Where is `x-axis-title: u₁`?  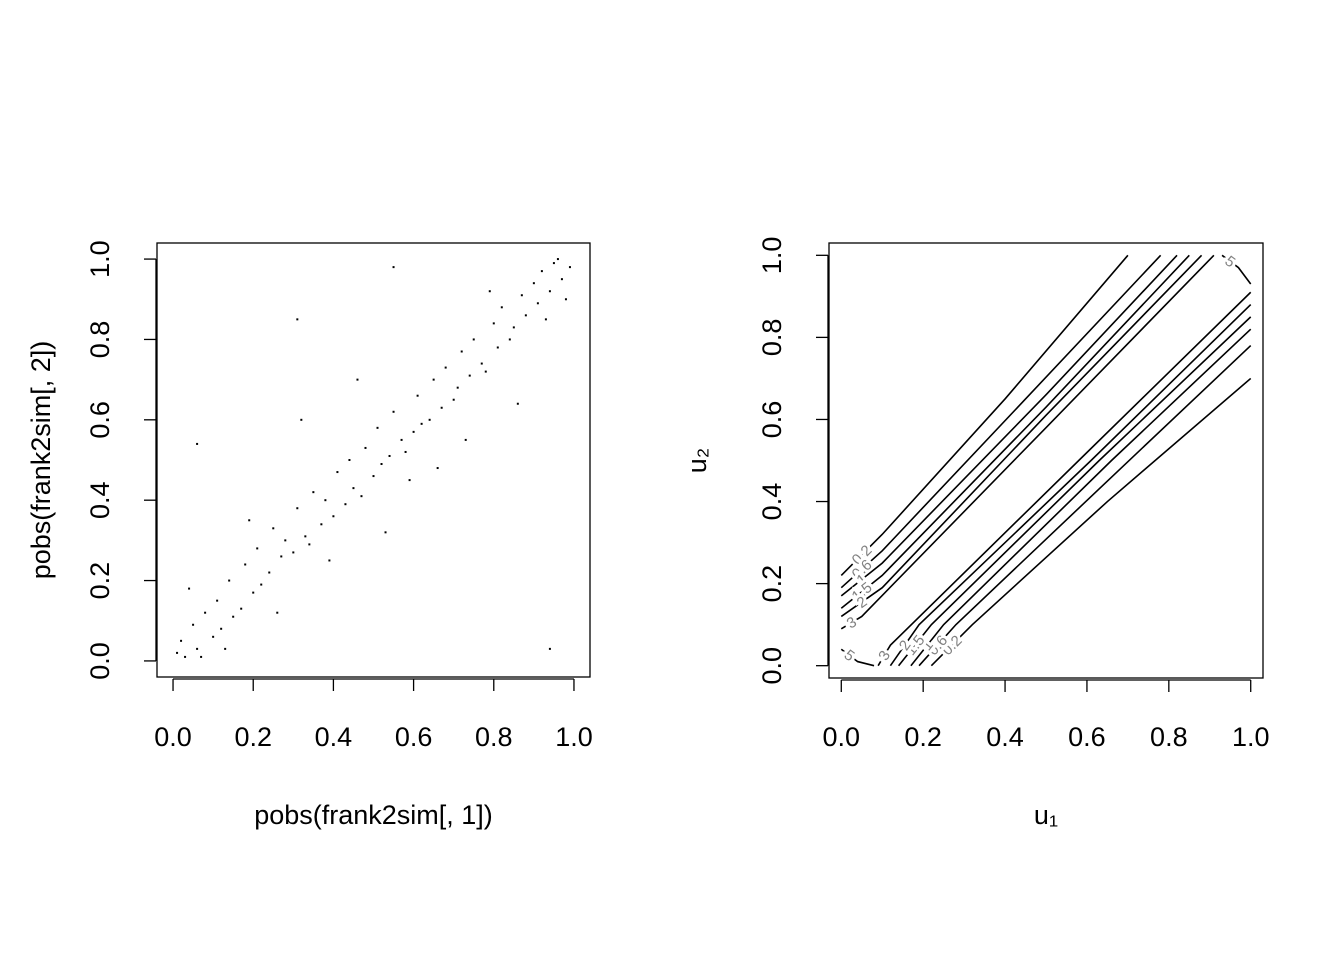
x-axis-title: u₁ is located at coordinates (1046, 815).